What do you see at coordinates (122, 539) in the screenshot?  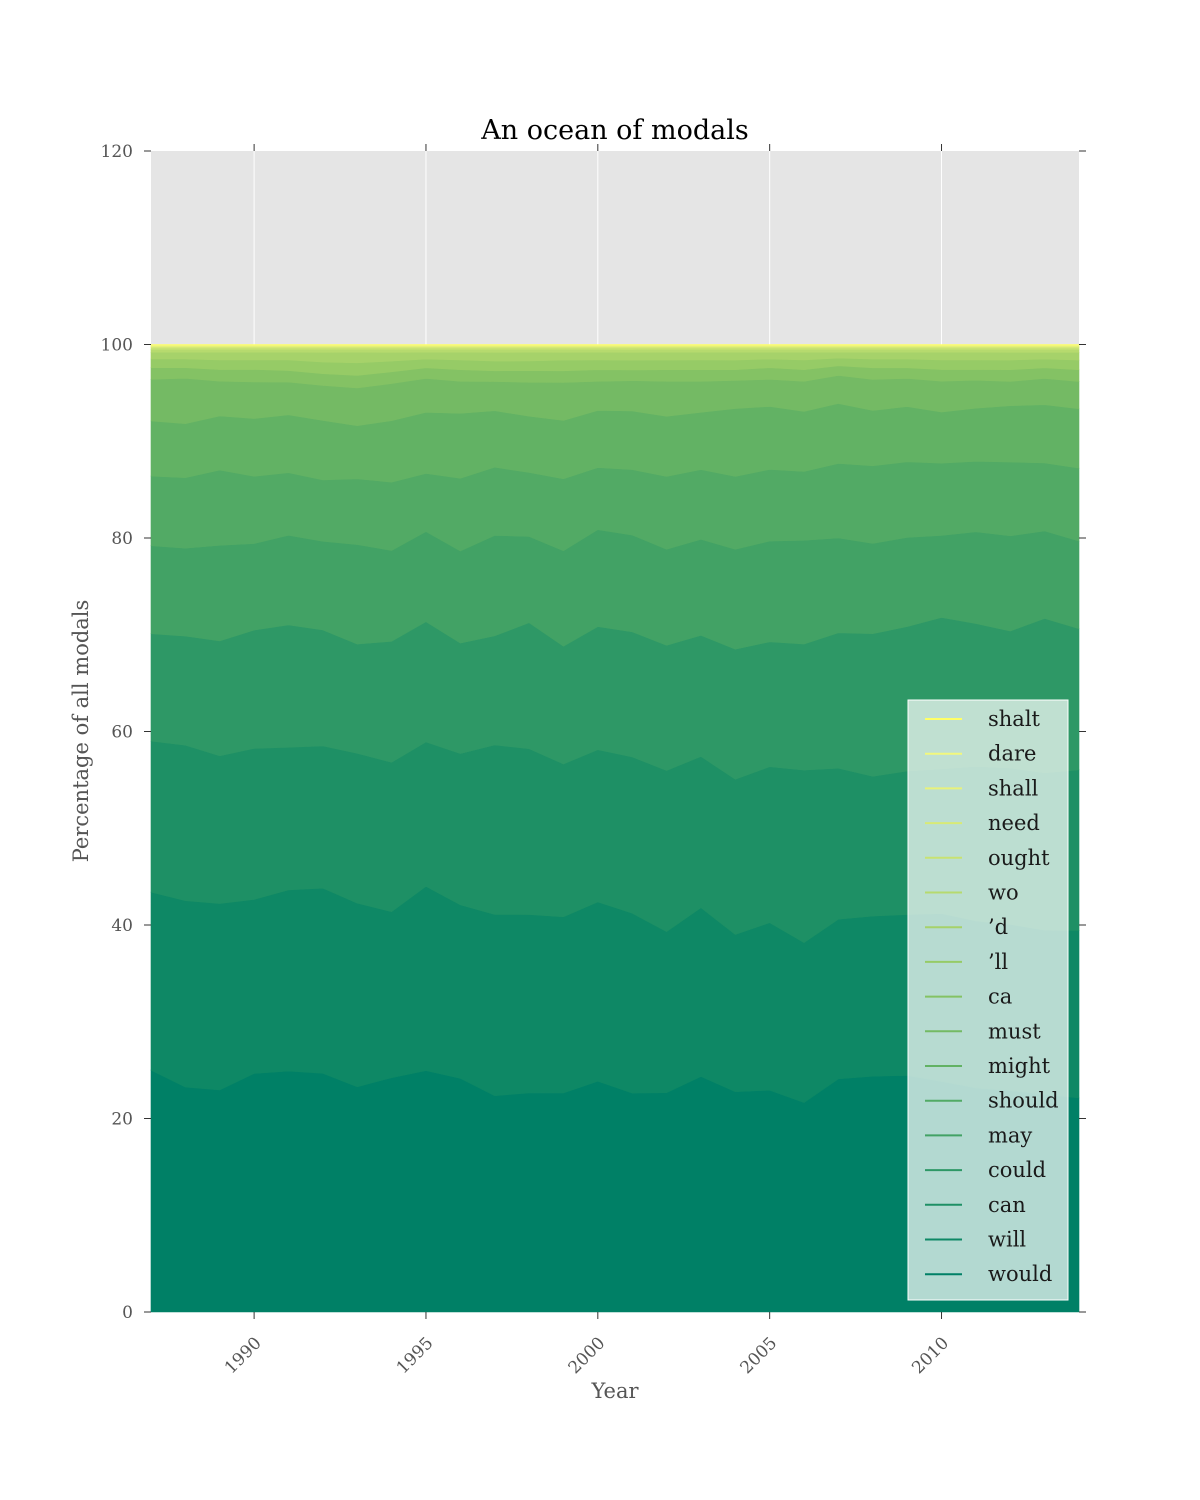 I see `y-tick-label: 80` at bounding box center [122, 539].